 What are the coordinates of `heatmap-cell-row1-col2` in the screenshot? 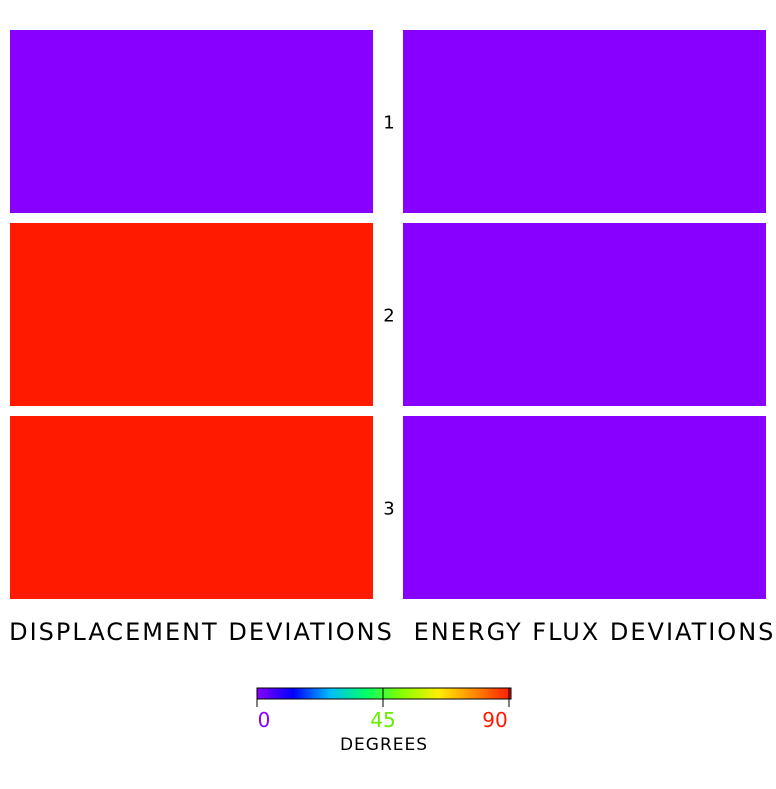 It's located at (584, 121).